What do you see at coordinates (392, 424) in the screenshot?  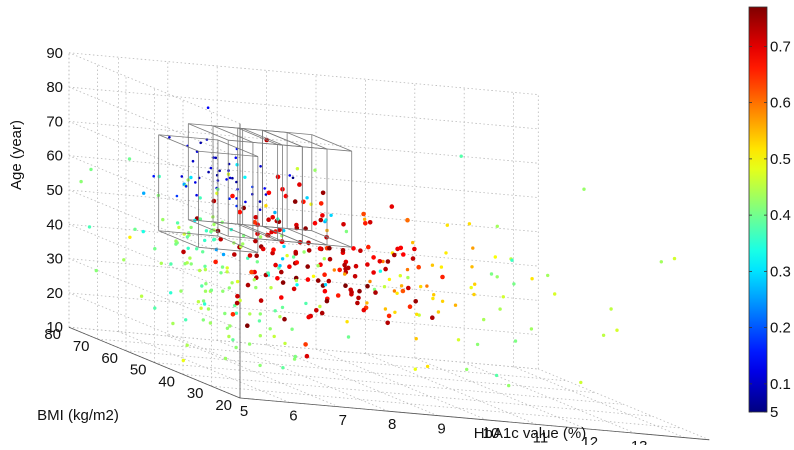 I see `x-tick-label: 8` at bounding box center [392, 424].